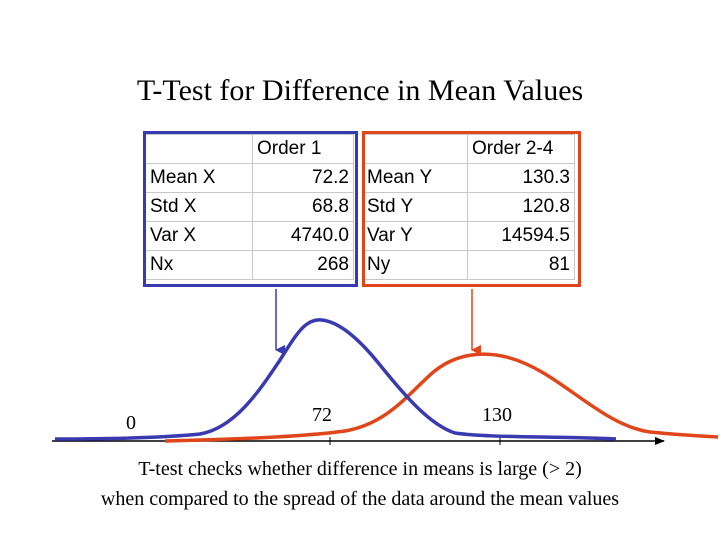 The width and height of the screenshot is (720, 540). Describe the element at coordinates (303, 236) in the screenshot. I see `order1-var-value: 4740.0` at that location.